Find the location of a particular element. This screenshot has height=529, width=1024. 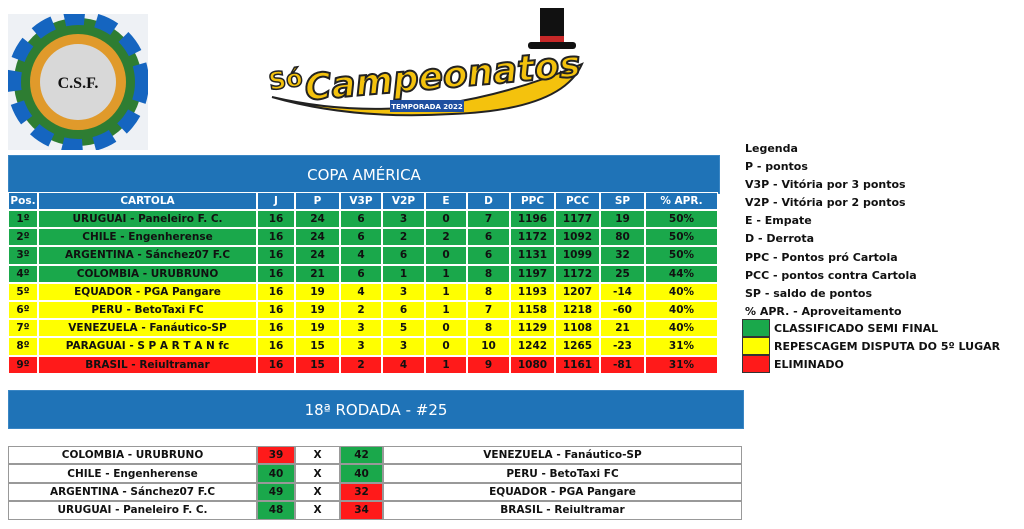

stat-cell: 1129 is located at coordinates (532, 328).